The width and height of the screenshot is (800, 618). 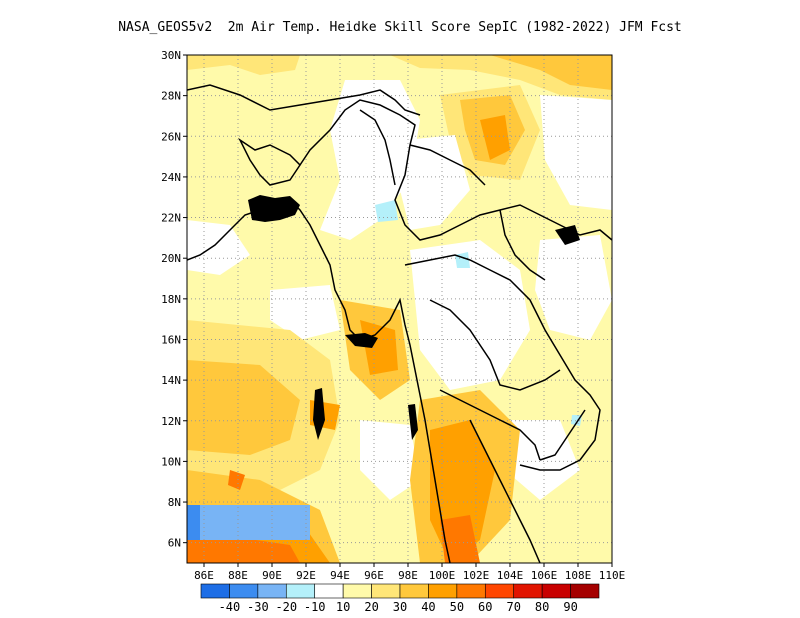 What do you see at coordinates (371, 607) in the screenshot?
I see `colorbar-label: 20` at bounding box center [371, 607].